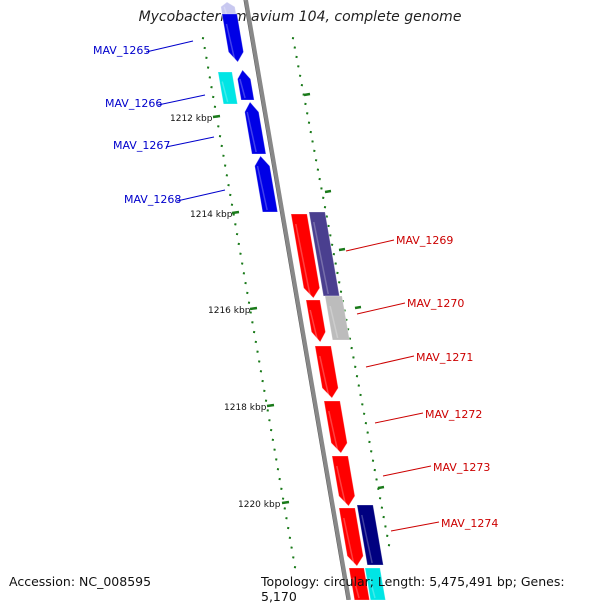  Describe the element at coordinates (259, 505) in the screenshot. I see `tick-label: 1220 kbp` at that location.